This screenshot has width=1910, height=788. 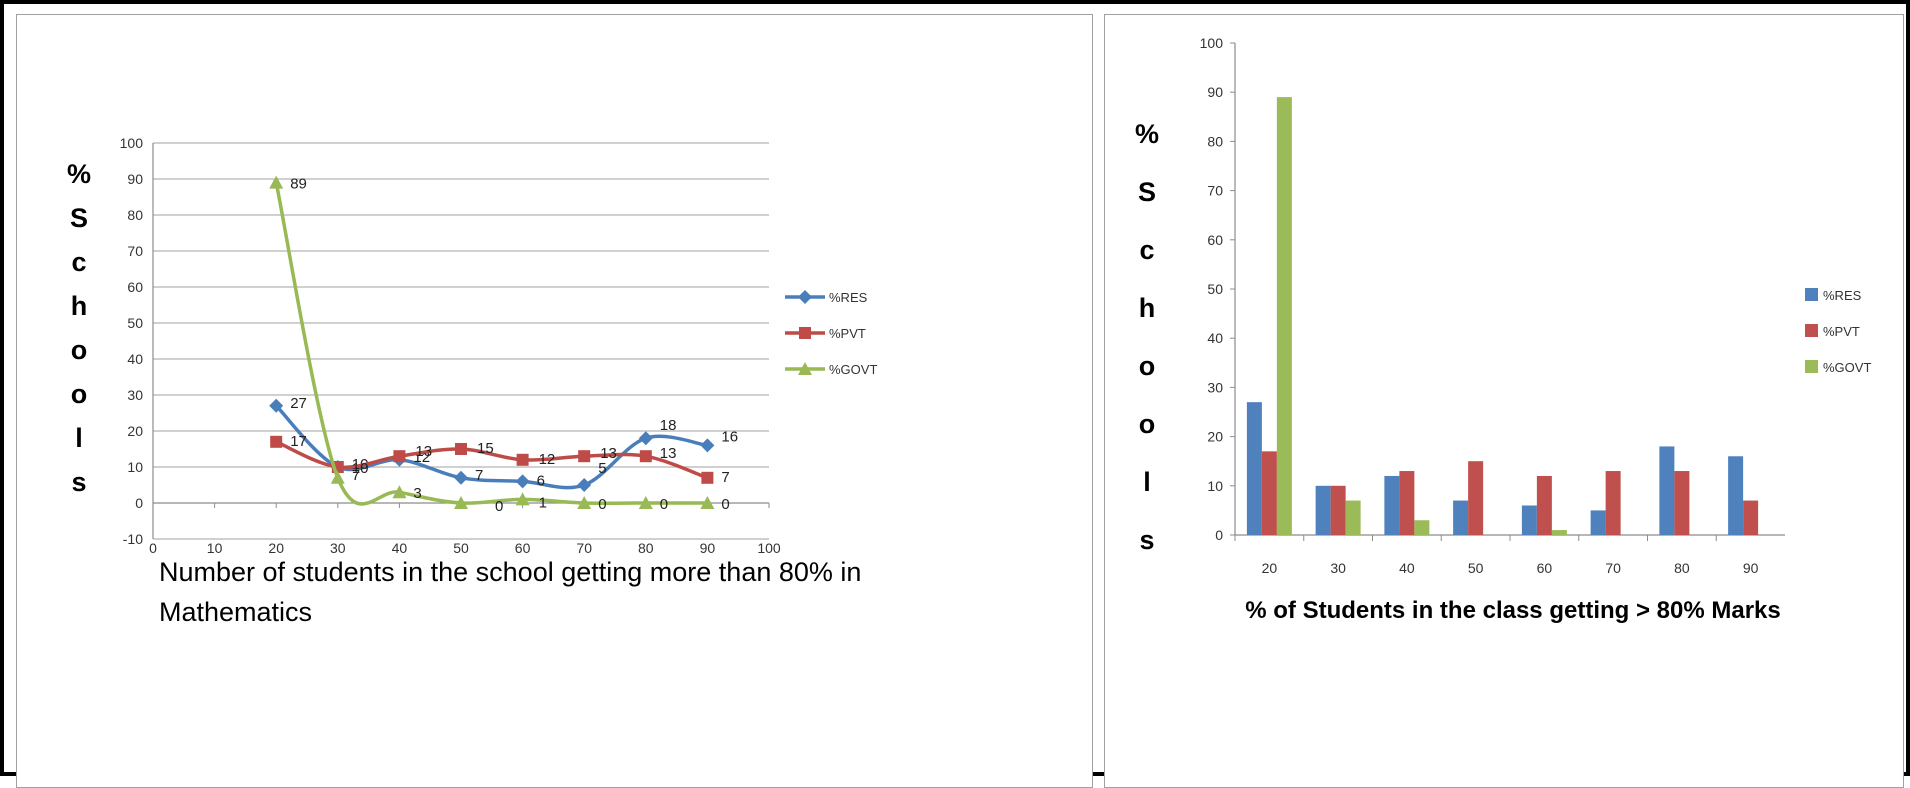 I want to click on x-tick-label: 100, so click(x=769, y=548).